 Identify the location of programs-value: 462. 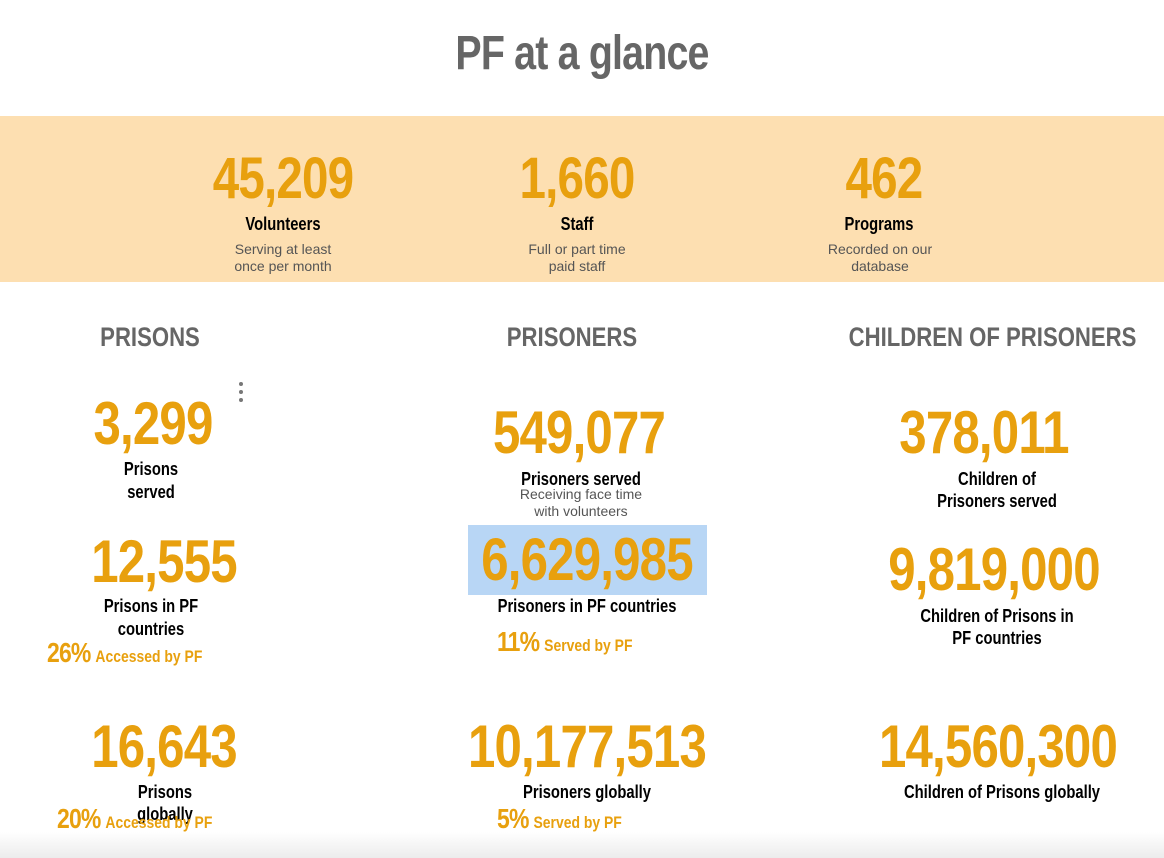
(884, 178).